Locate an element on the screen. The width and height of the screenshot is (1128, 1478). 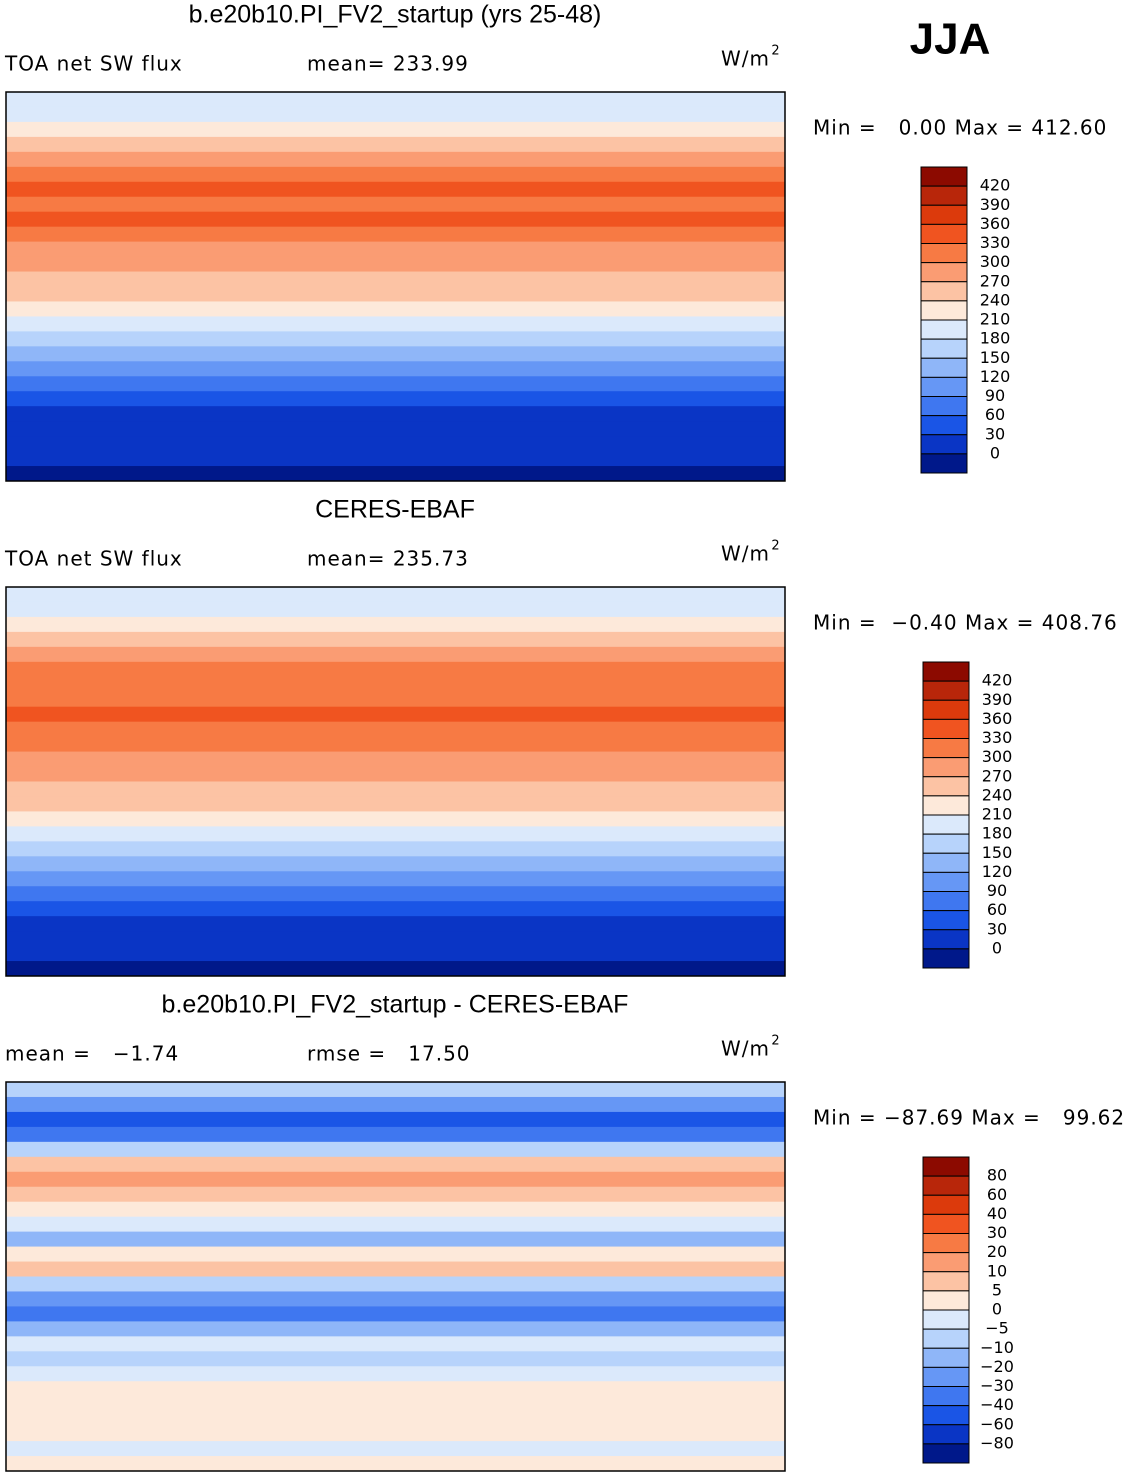
colorbar-label: 20 is located at coordinates (997, 1251).